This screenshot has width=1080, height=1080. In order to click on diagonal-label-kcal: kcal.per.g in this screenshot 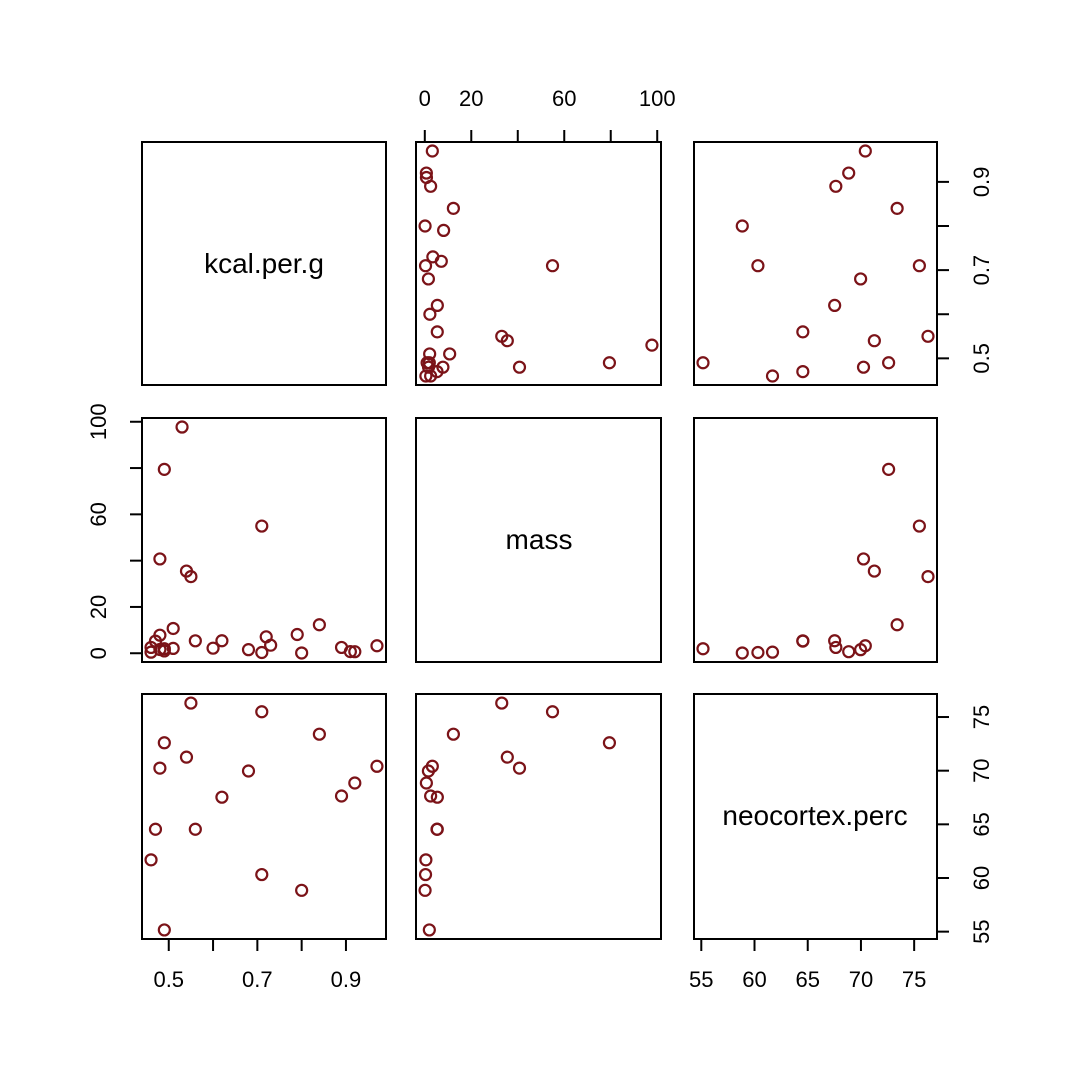, I will do `click(264, 263)`.